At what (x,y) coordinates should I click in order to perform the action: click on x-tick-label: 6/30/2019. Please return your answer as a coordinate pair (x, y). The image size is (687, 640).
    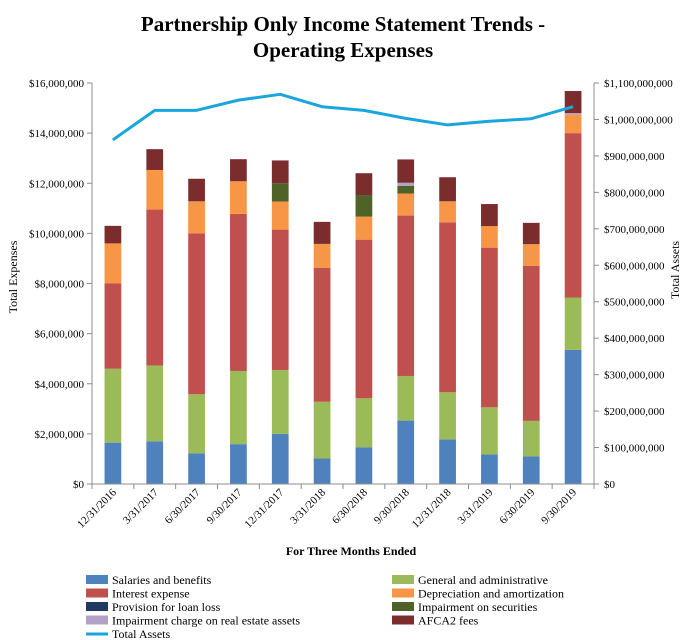
    Looking at the image, I should click on (517, 506).